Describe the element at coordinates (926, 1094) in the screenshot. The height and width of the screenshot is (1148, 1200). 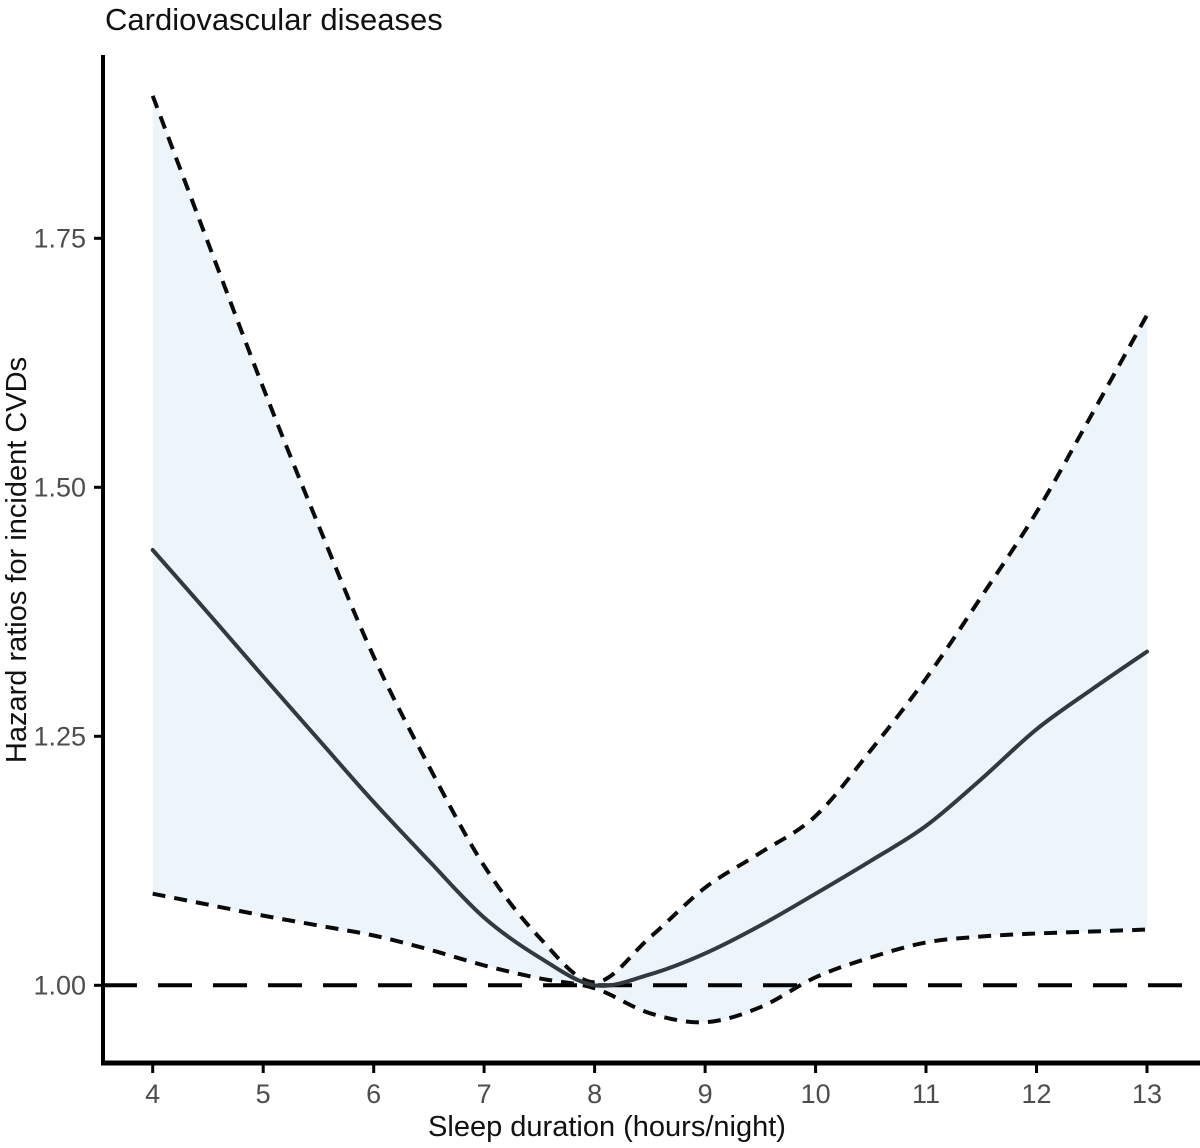
I see `x-tick-label: 11` at that location.